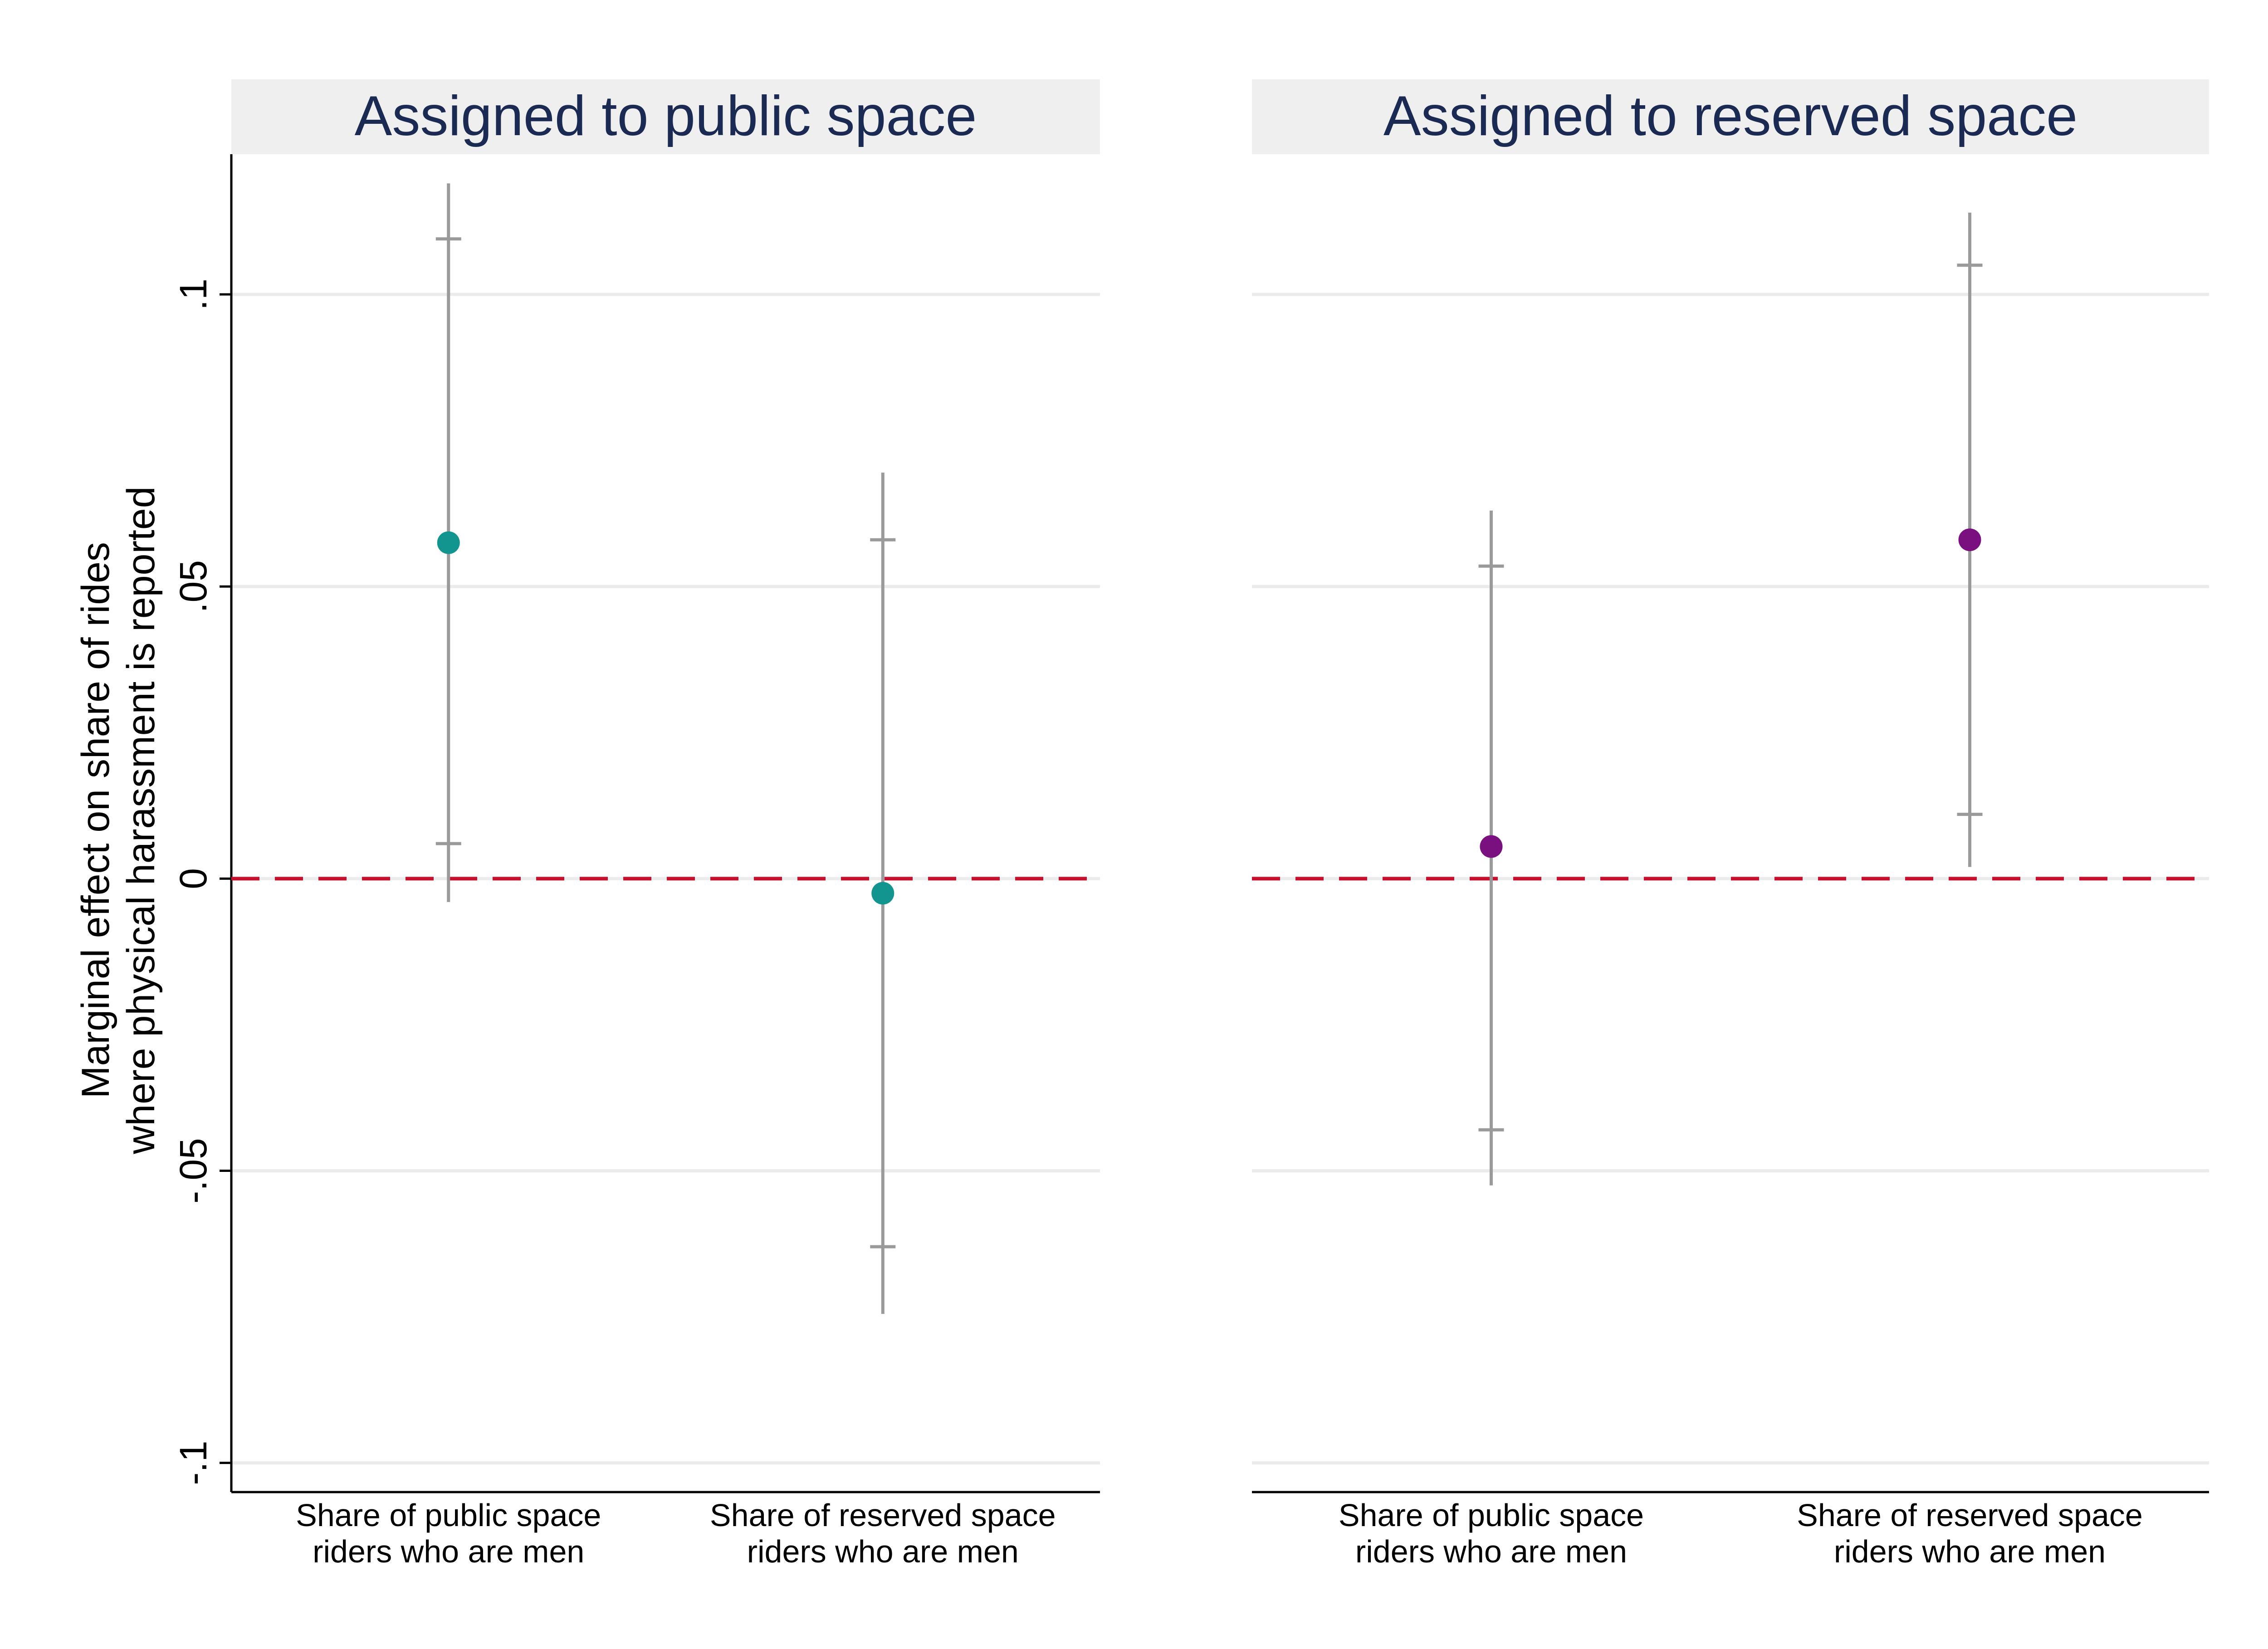 The height and width of the screenshot is (1649, 2268). What do you see at coordinates (96, 820) in the screenshot?
I see `y-axis-title-line: Marginal effect on share of rides` at bounding box center [96, 820].